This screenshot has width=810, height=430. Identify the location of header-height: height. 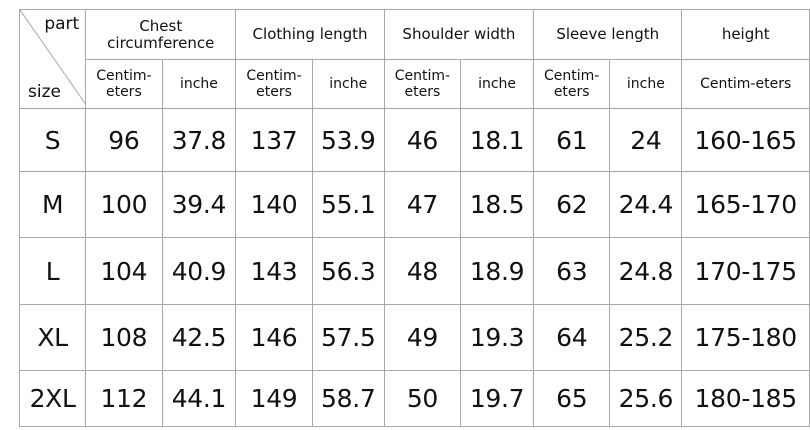
(745, 34).